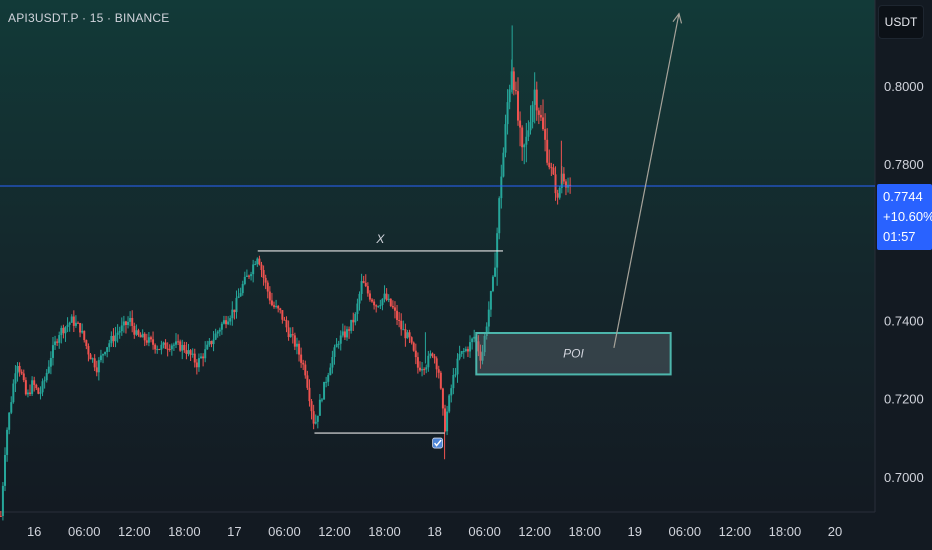 The height and width of the screenshot is (550, 932). I want to click on price-tick-label: 0.7000, so click(904, 477).